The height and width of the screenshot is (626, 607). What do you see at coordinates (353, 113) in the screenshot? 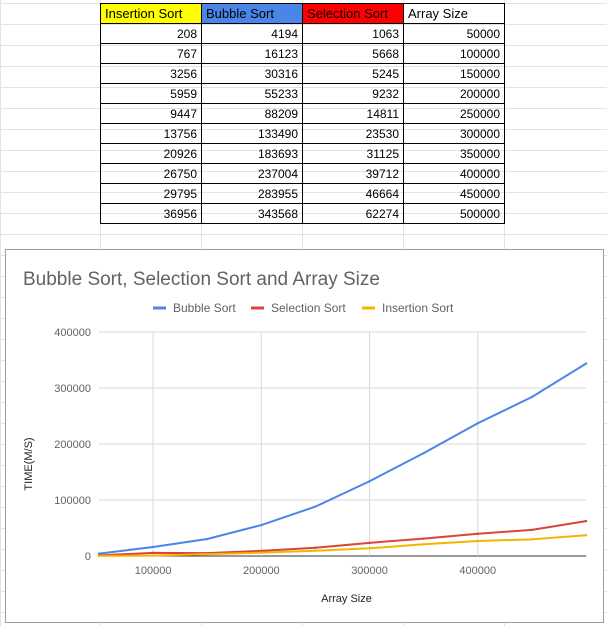
I see `table-cell: 14811` at bounding box center [353, 113].